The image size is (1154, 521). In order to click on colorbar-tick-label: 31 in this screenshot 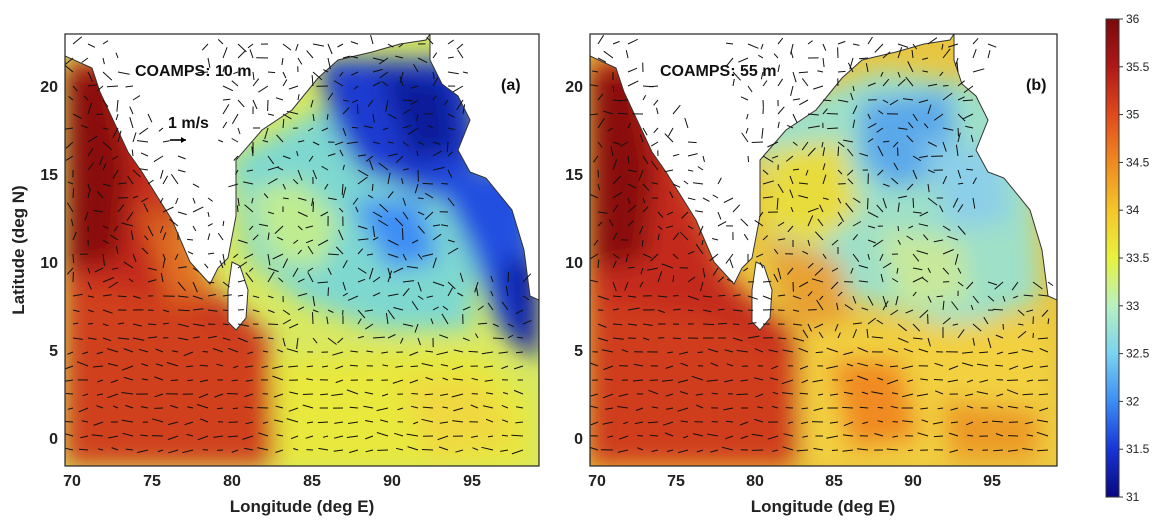, I will do `click(1133, 497)`.